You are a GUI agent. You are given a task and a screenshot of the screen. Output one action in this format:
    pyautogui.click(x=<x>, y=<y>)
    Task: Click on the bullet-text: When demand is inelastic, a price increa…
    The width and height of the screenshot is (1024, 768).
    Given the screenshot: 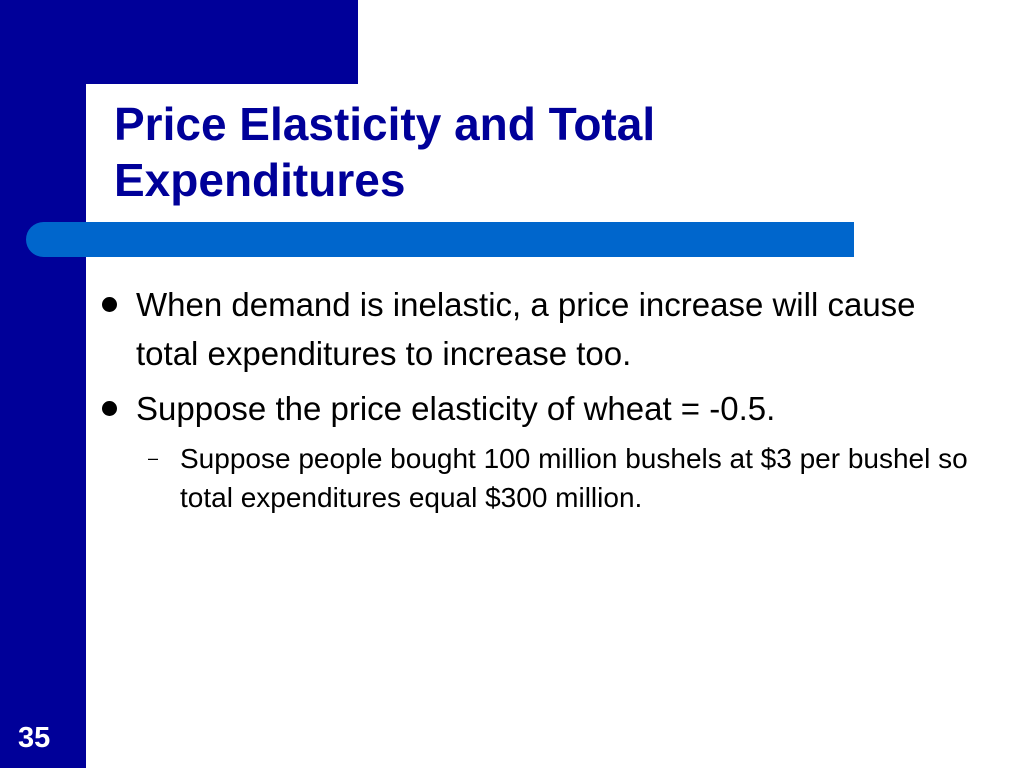 What is the action you would take?
    pyautogui.click(x=526, y=329)
    